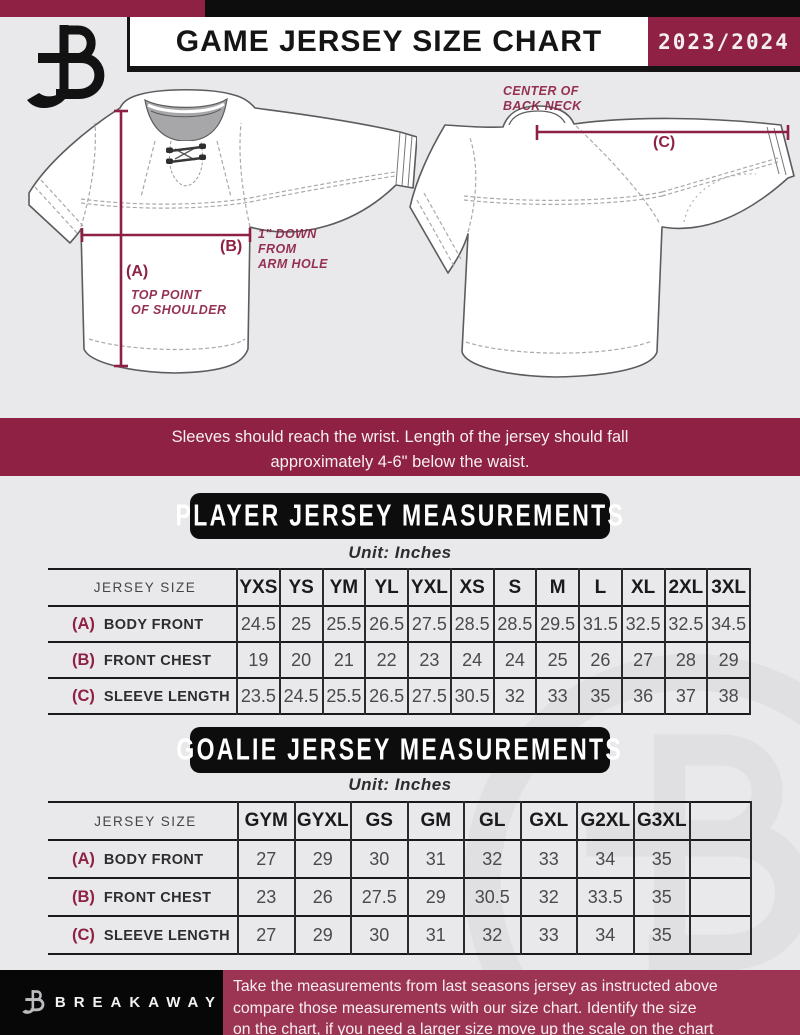 This screenshot has width=800, height=1035. What do you see at coordinates (600, 624) in the screenshot?
I see `measurement-value: 31.5` at bounding box center [600, 624].